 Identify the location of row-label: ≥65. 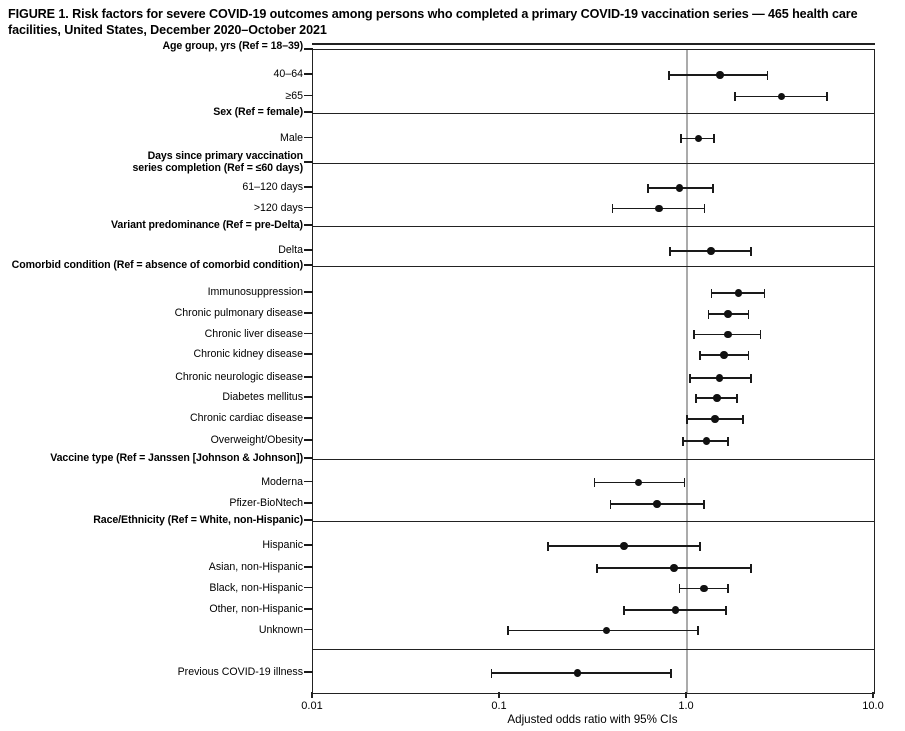
(294, 95).